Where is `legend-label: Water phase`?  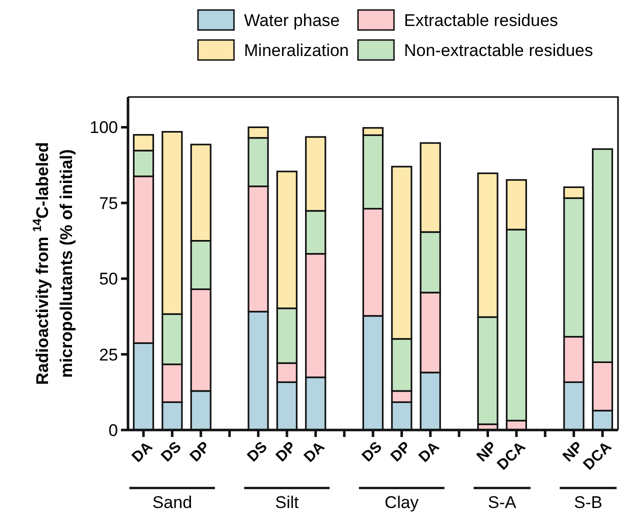 legend-label: Water phase is located at coordinates (292, 20).